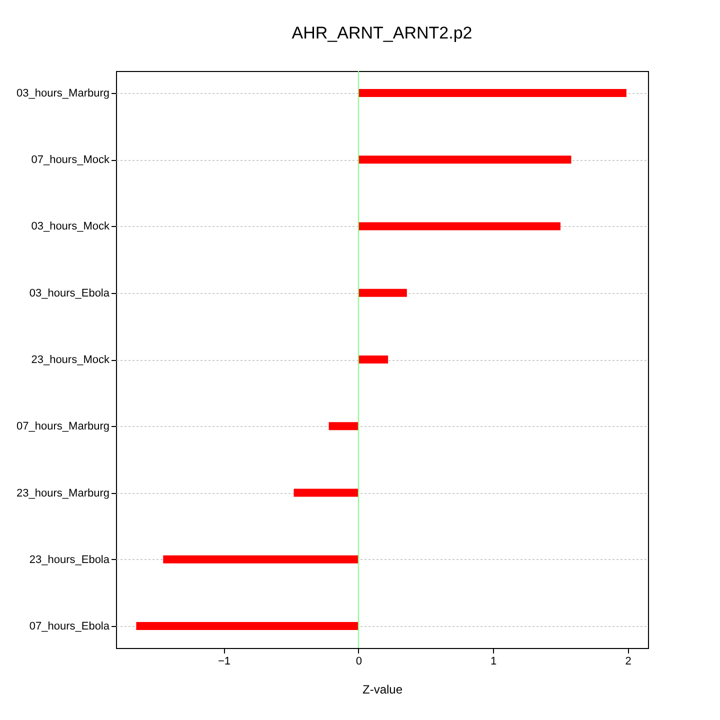 This screenshot has height=720, width=720. I want to click on y-tick-label: 03_hours_Mock, so click(70, 226).